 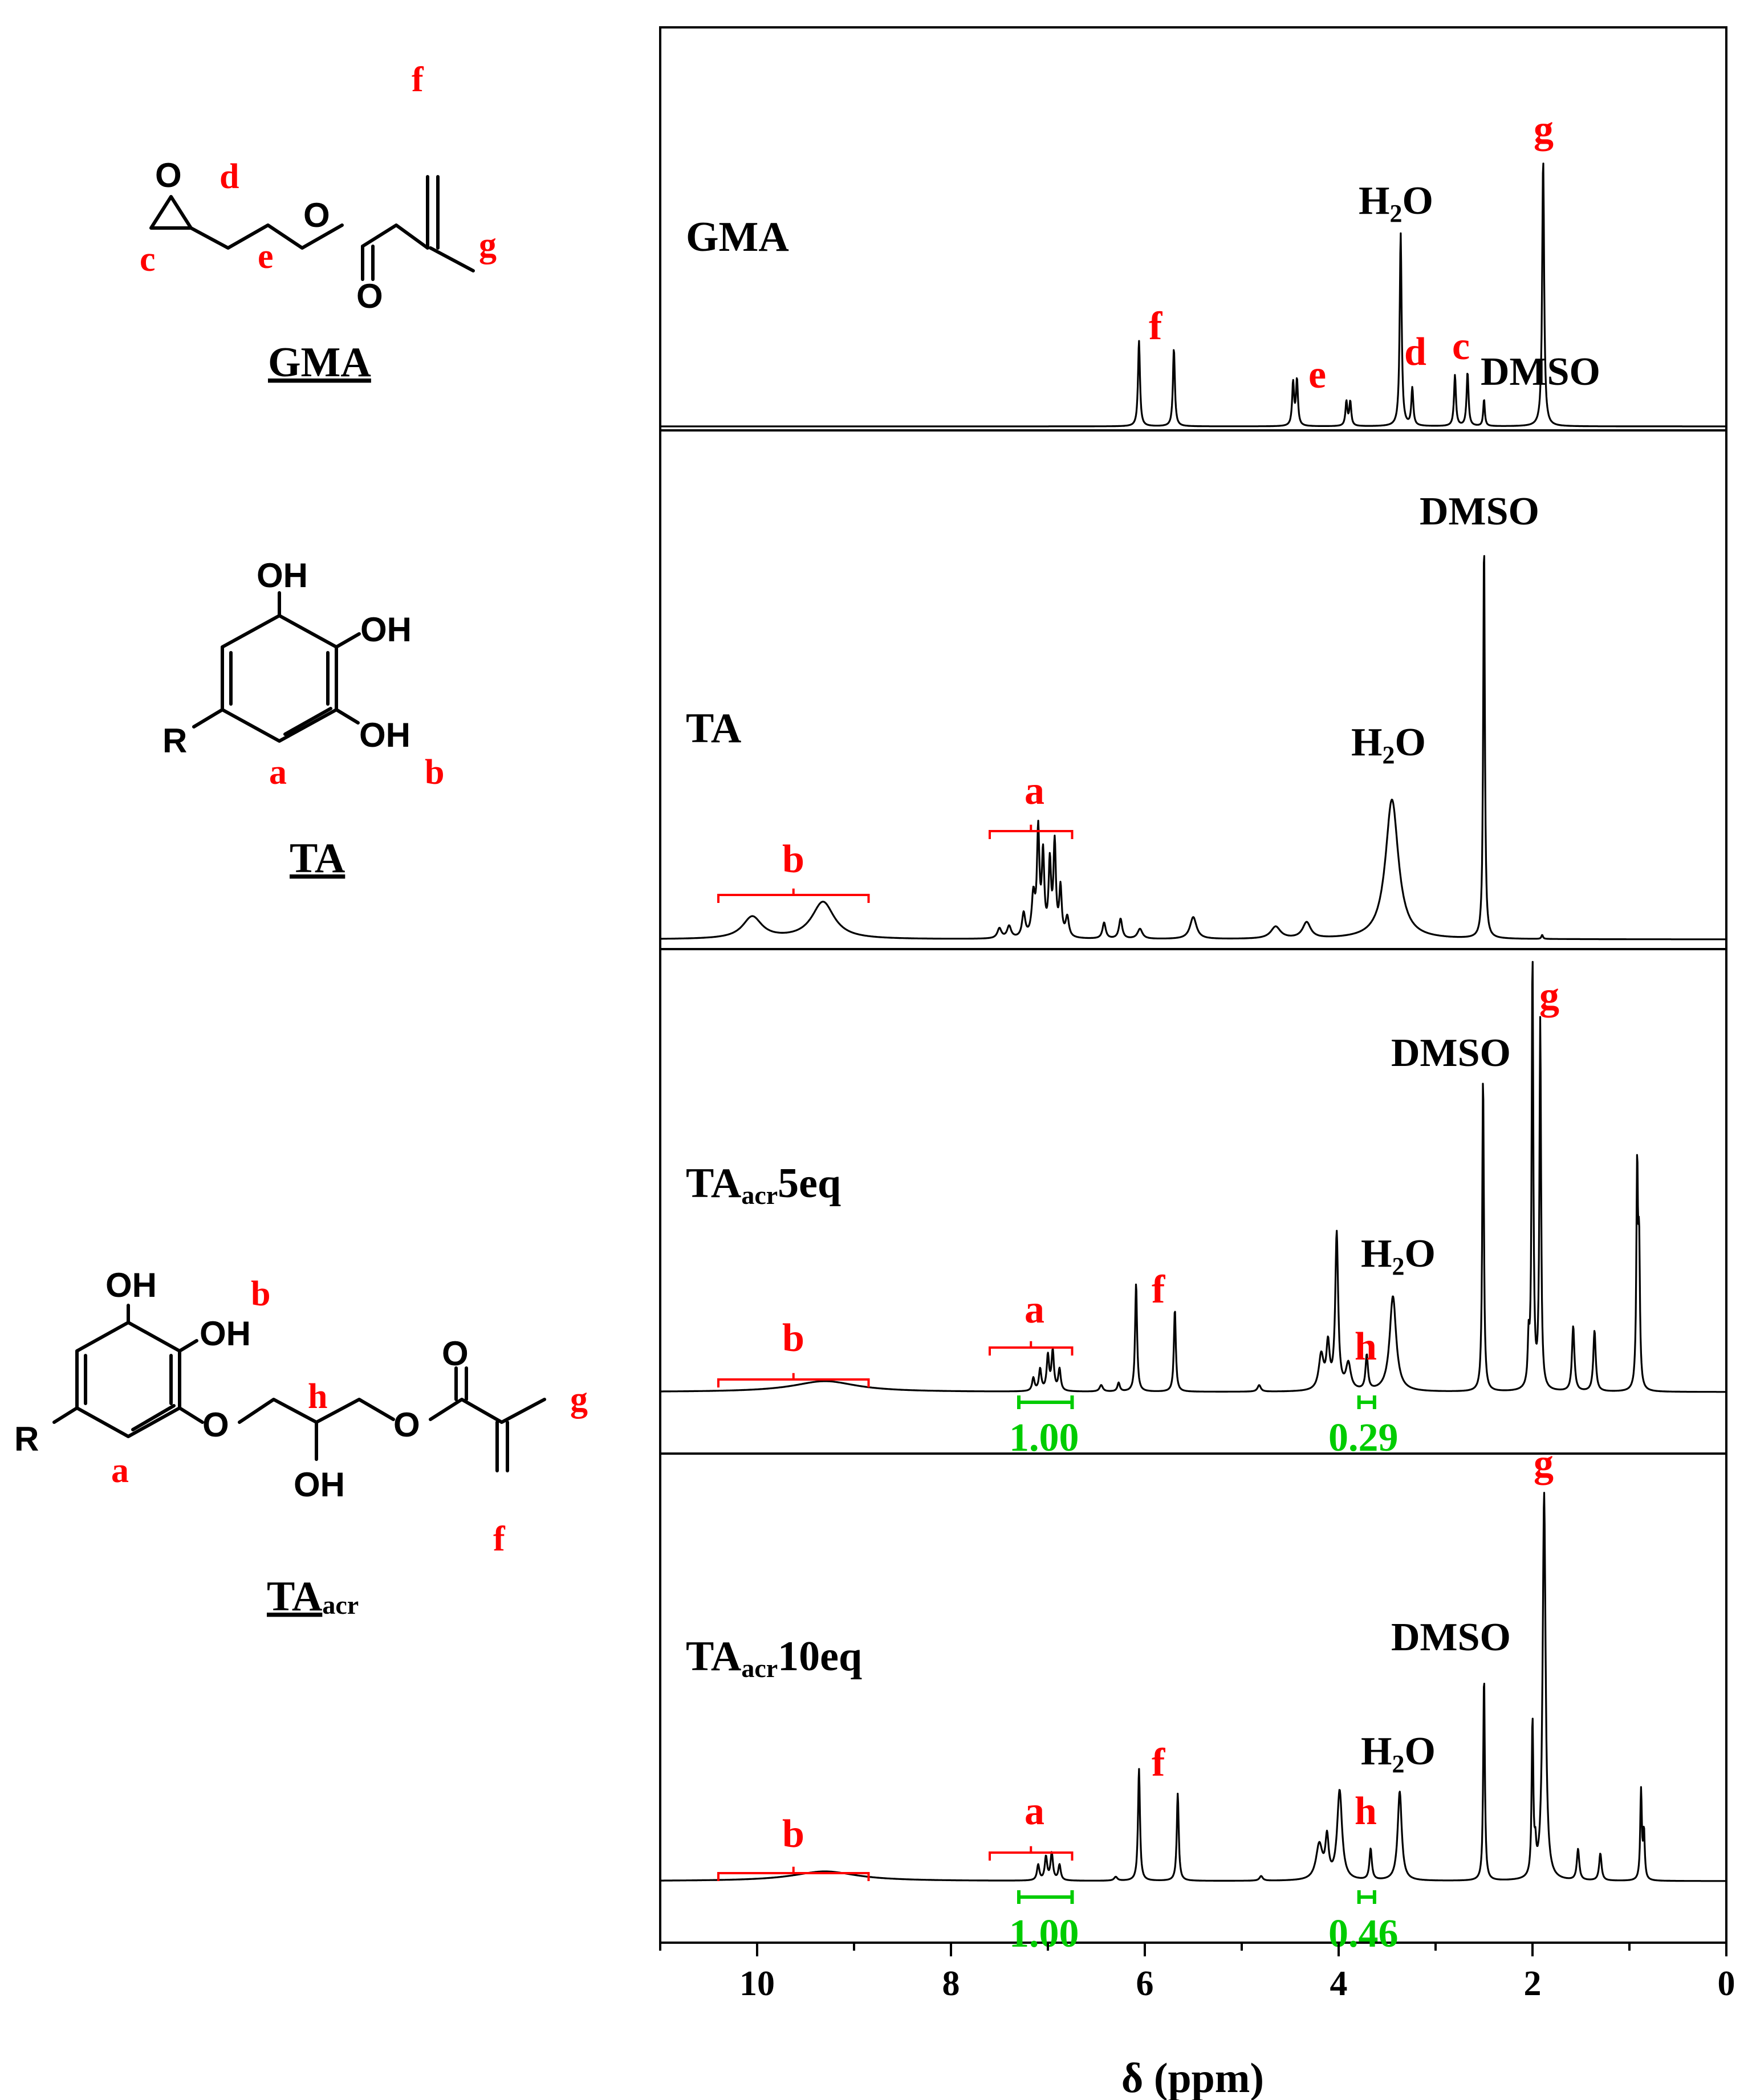 I want to click on taacr5-peak-label-b: b, so click(x=793, y=1338).